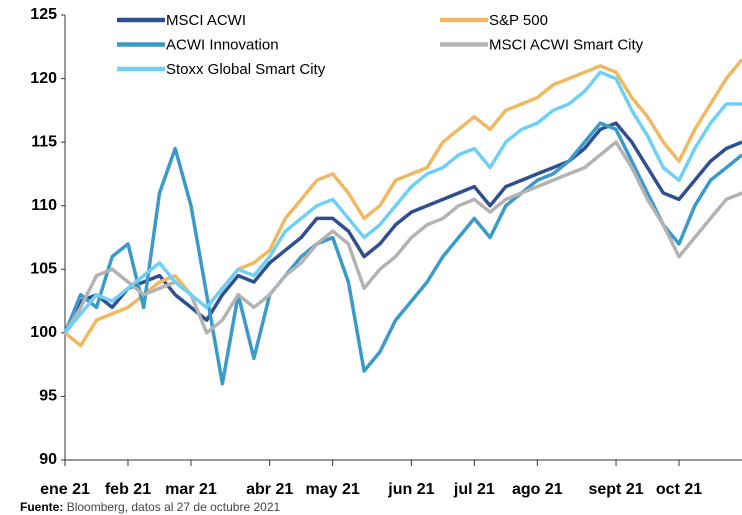 This screenshot has width=742, height=515. Describe the element at coordinates (566, 44) in the screenshot. I see `legend-label: MSCI ACWI Smart City` at that location.